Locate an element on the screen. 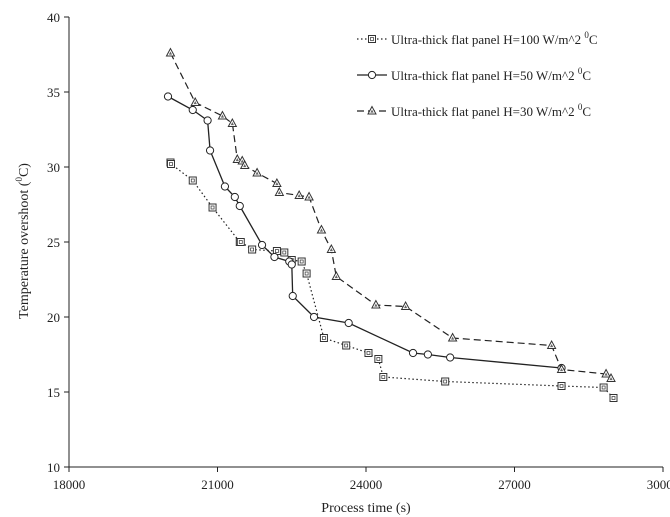 This screenshot has width=670, height=517. x-tick-label: 21000 is located at coordinates (217, 484).